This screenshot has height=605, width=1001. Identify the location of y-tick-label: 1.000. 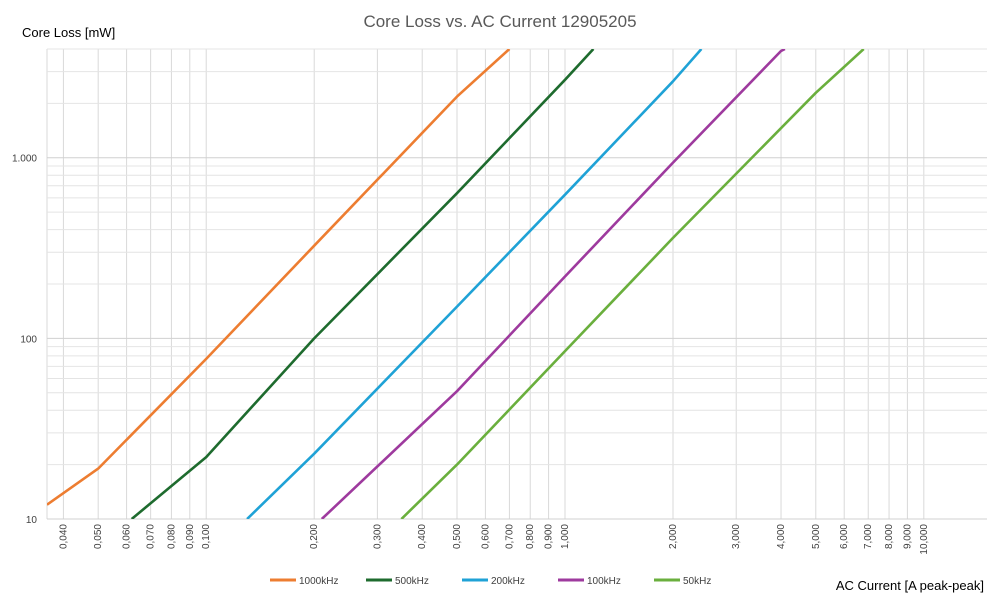
(24, 159).